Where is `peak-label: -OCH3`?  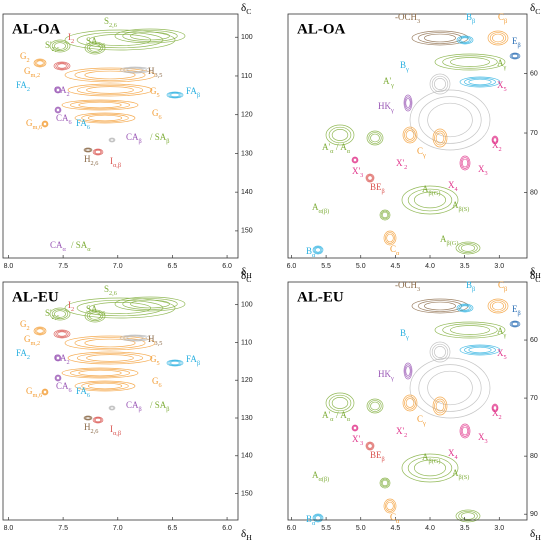
peak-label: -OCH3 is located at coordinates (407, 18).